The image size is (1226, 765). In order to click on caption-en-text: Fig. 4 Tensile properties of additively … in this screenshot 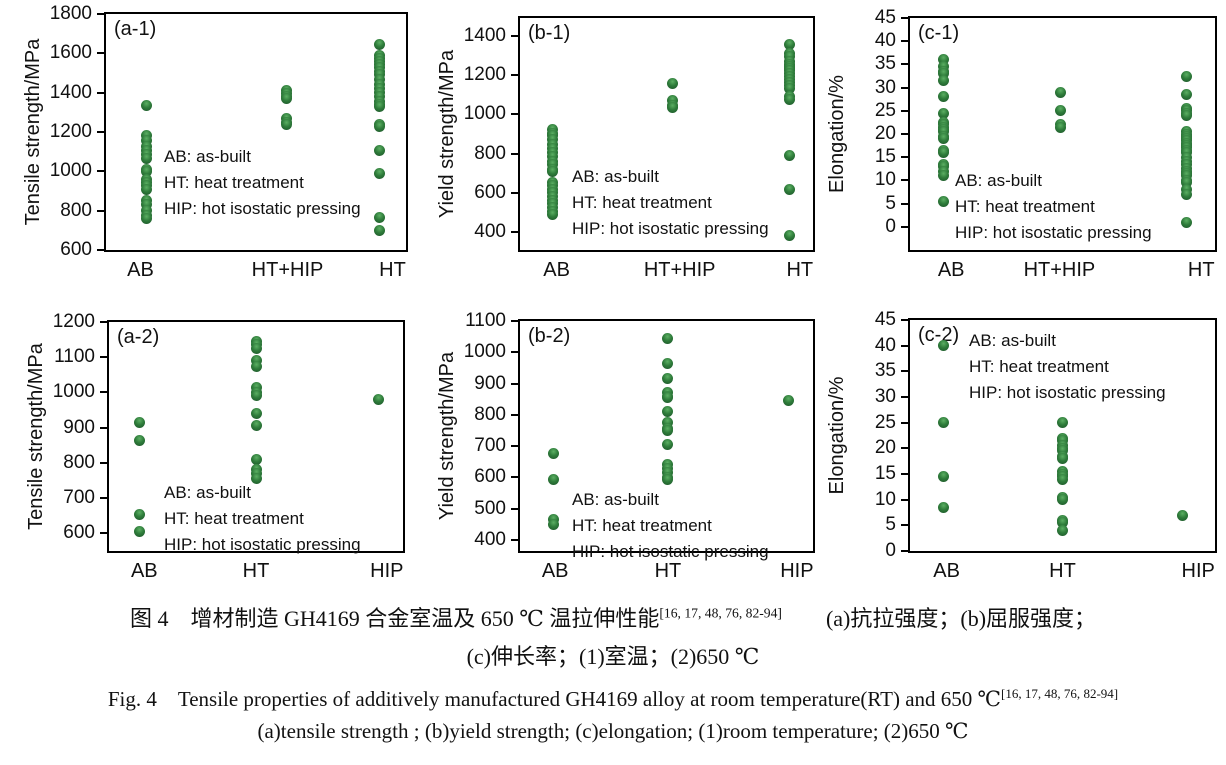, I will do `click(554, 699)`.